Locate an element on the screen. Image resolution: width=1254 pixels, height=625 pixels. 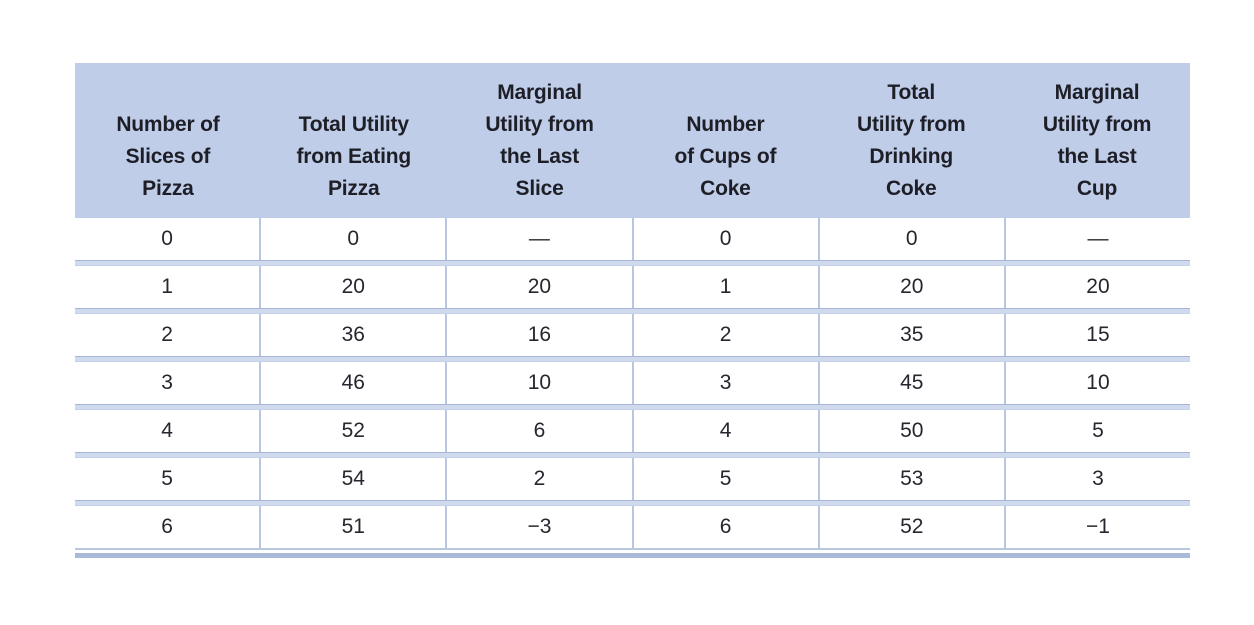
table-cell: −3 is located at coordinates (540, 527).